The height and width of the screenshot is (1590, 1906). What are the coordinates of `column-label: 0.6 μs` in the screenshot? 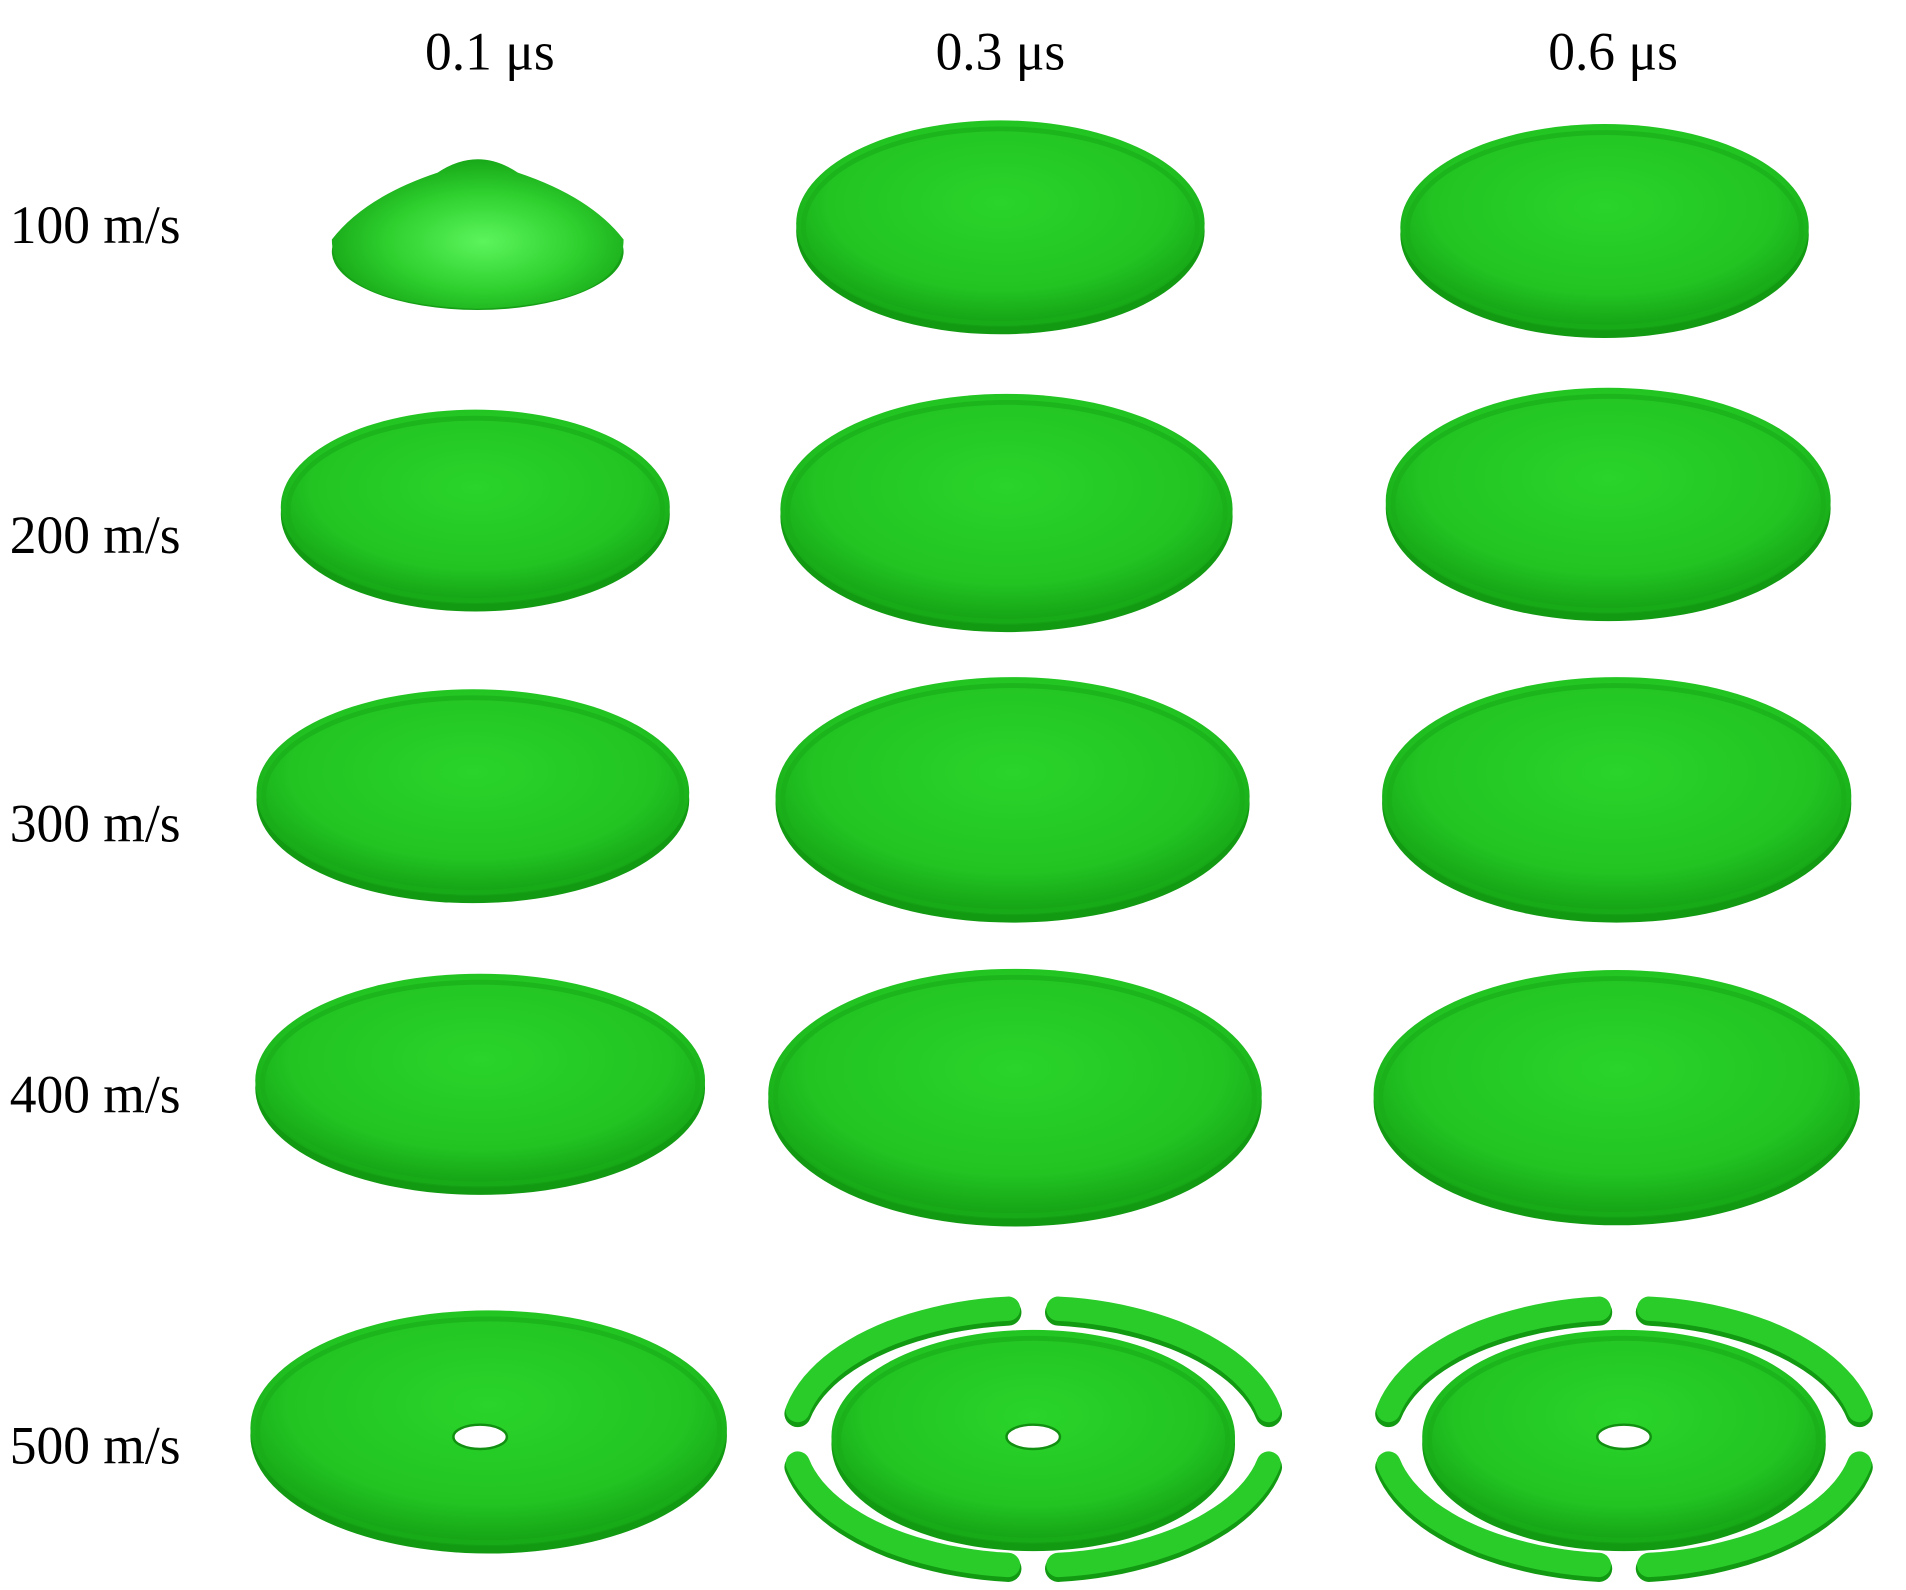 It's located at (1613, 51).